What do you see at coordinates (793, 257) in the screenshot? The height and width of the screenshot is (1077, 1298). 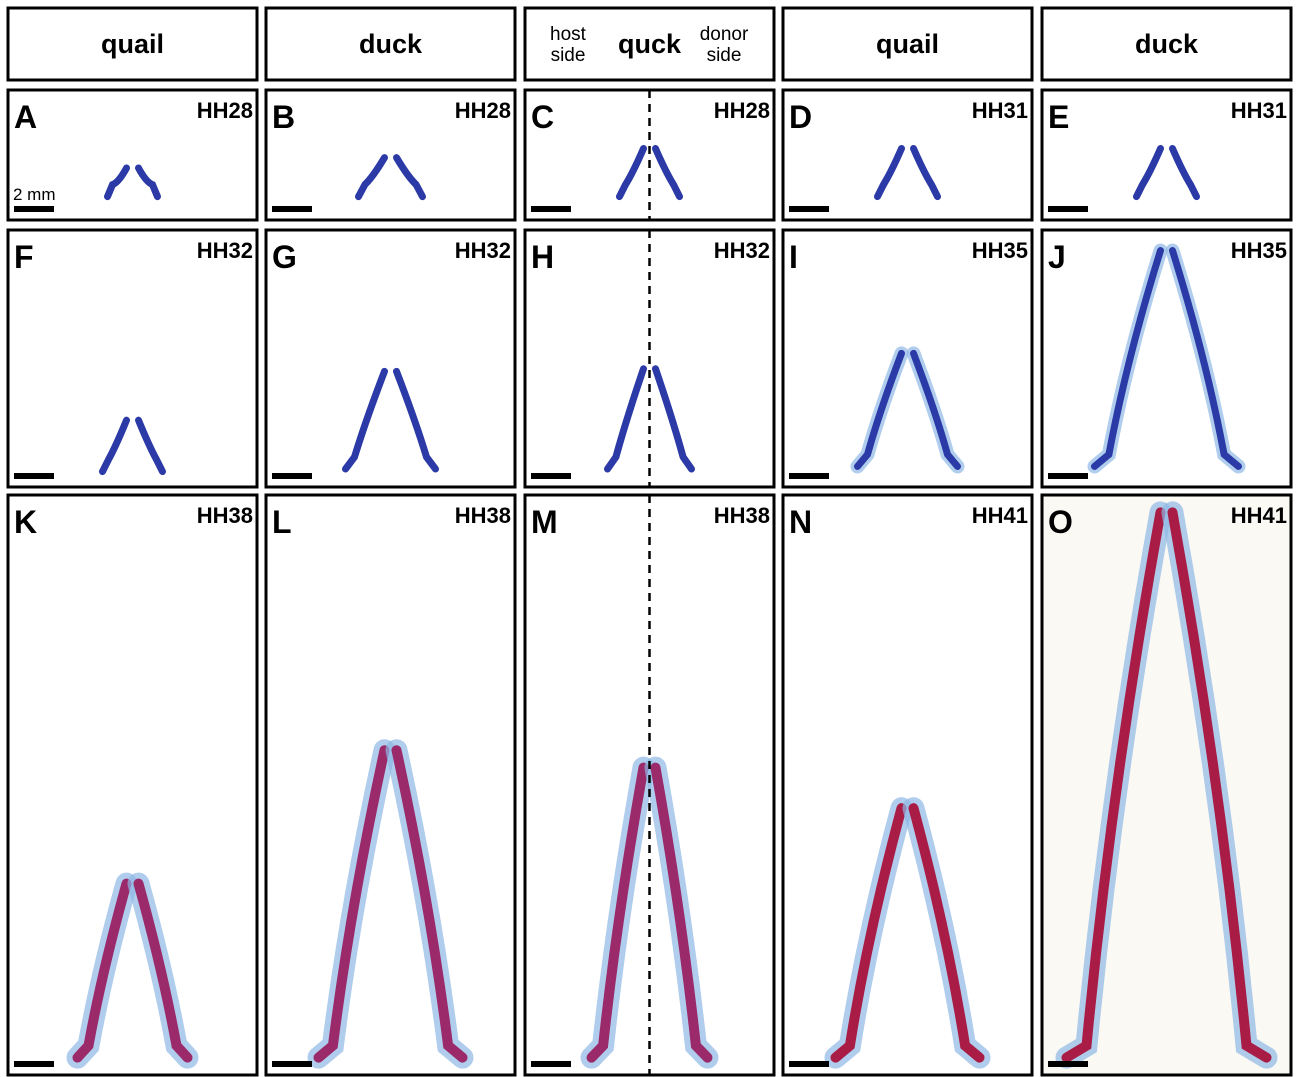 I see `panel-letter: I` at bounding box center [793, 257].